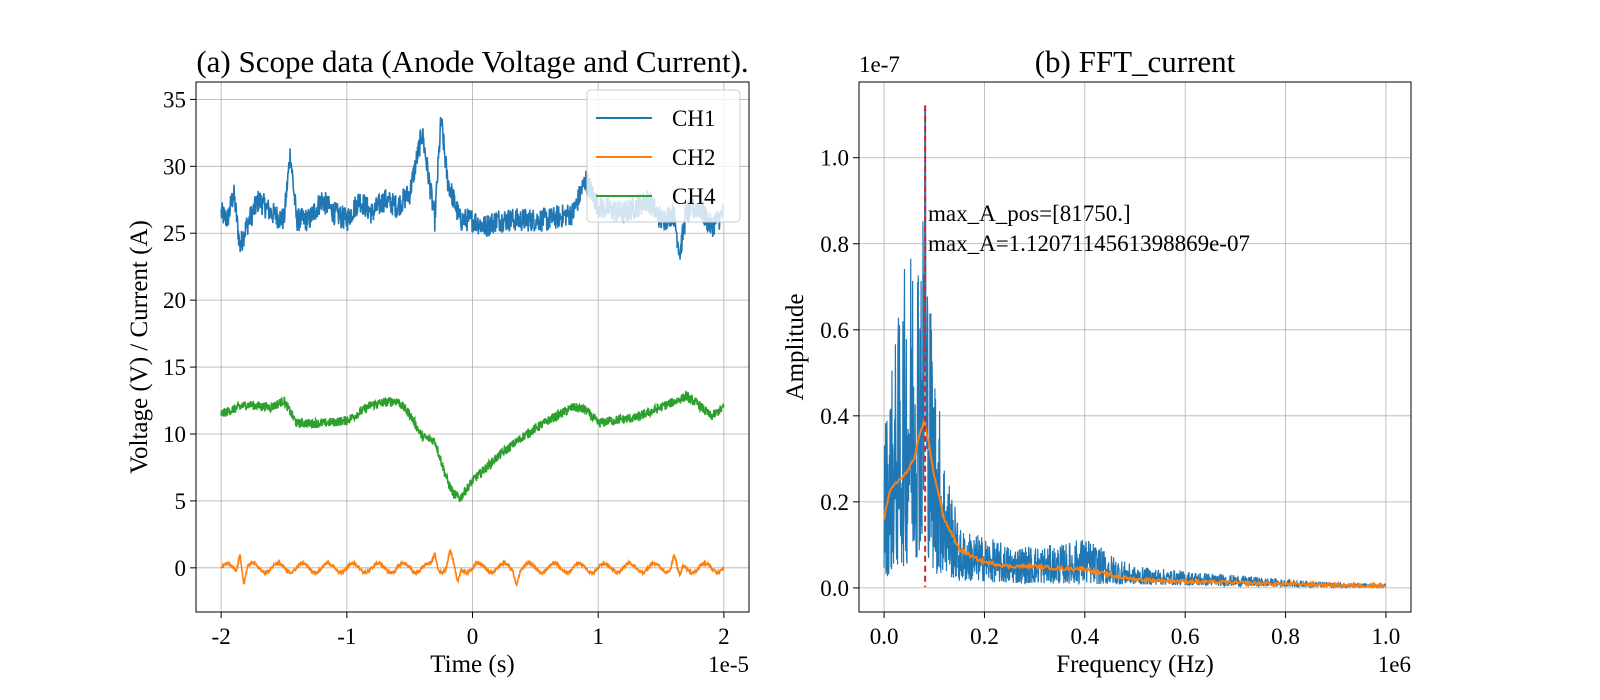 The width and height of the screenshot is (1600, 700). I want to click on legend-label-ch2: CH2, so click(693, 157).